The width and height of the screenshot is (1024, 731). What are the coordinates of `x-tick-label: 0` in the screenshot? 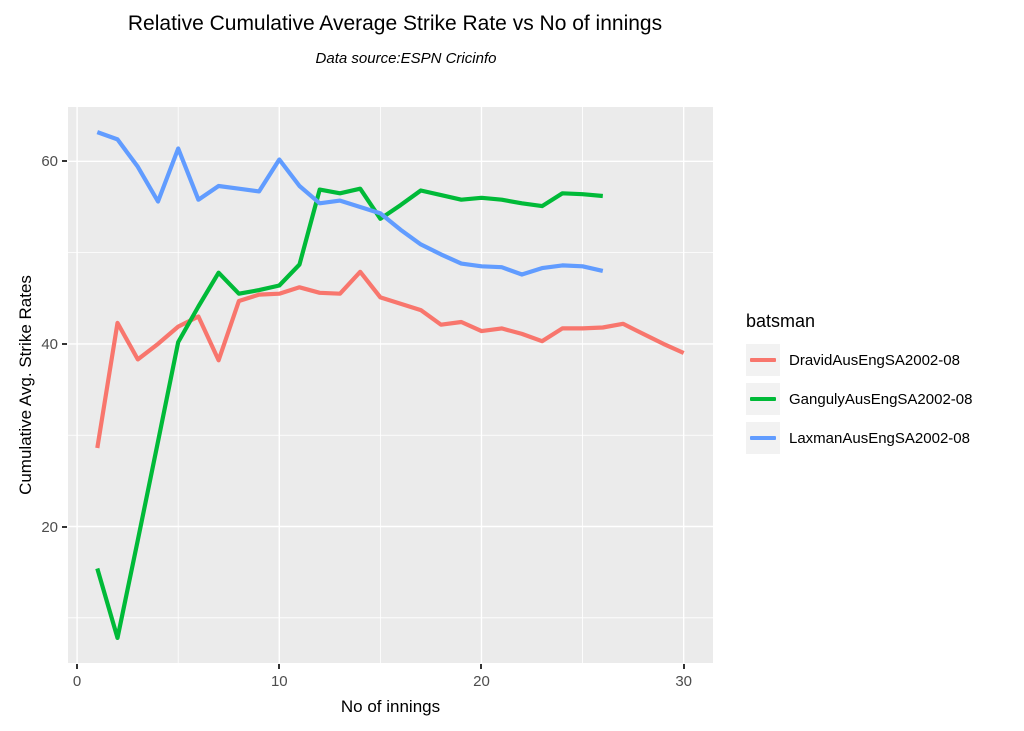 It's located at (77, 681).